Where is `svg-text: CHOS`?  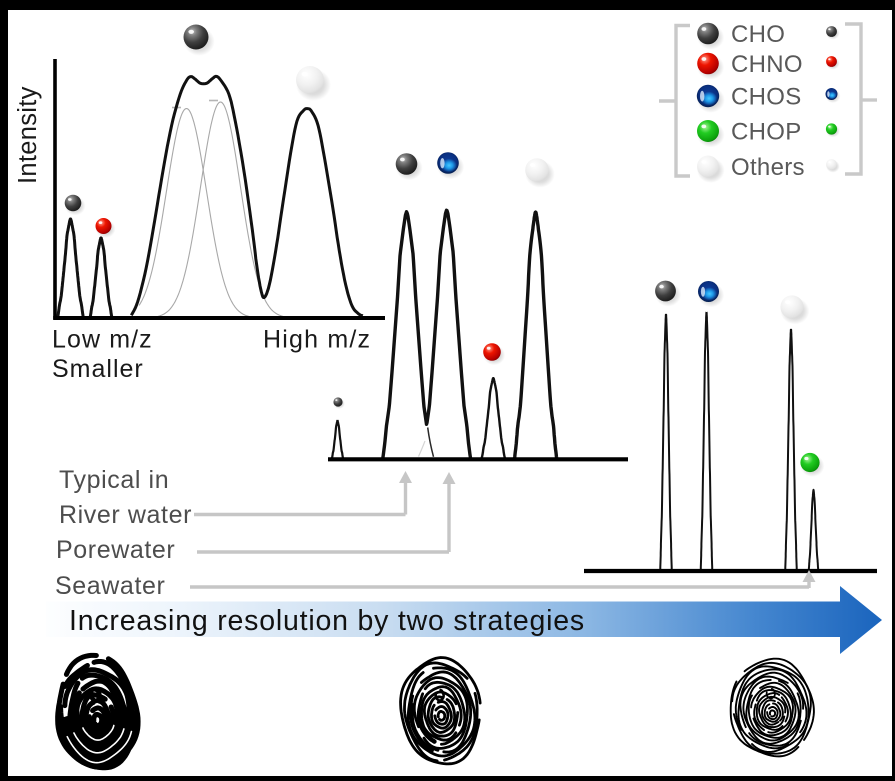
svg-text: CHOS is located at coordinates (766, 97).